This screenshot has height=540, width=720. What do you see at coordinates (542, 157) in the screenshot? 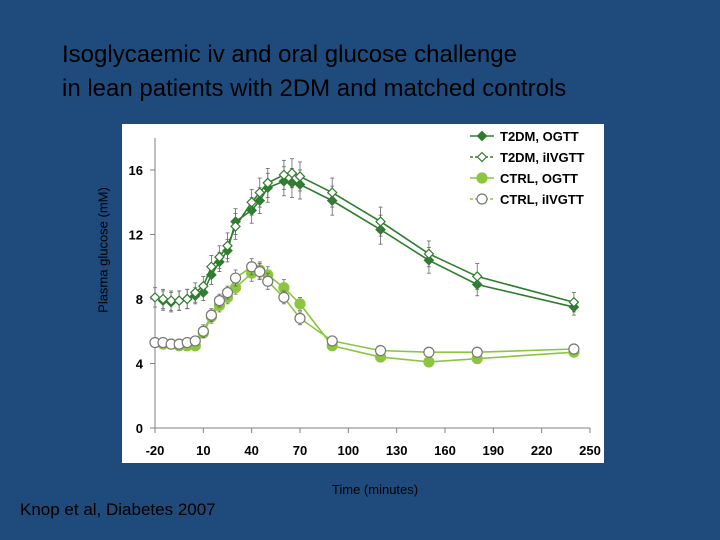
I see `legend-label: T2DM, iIVGTT` at bounding box center [542, 157].